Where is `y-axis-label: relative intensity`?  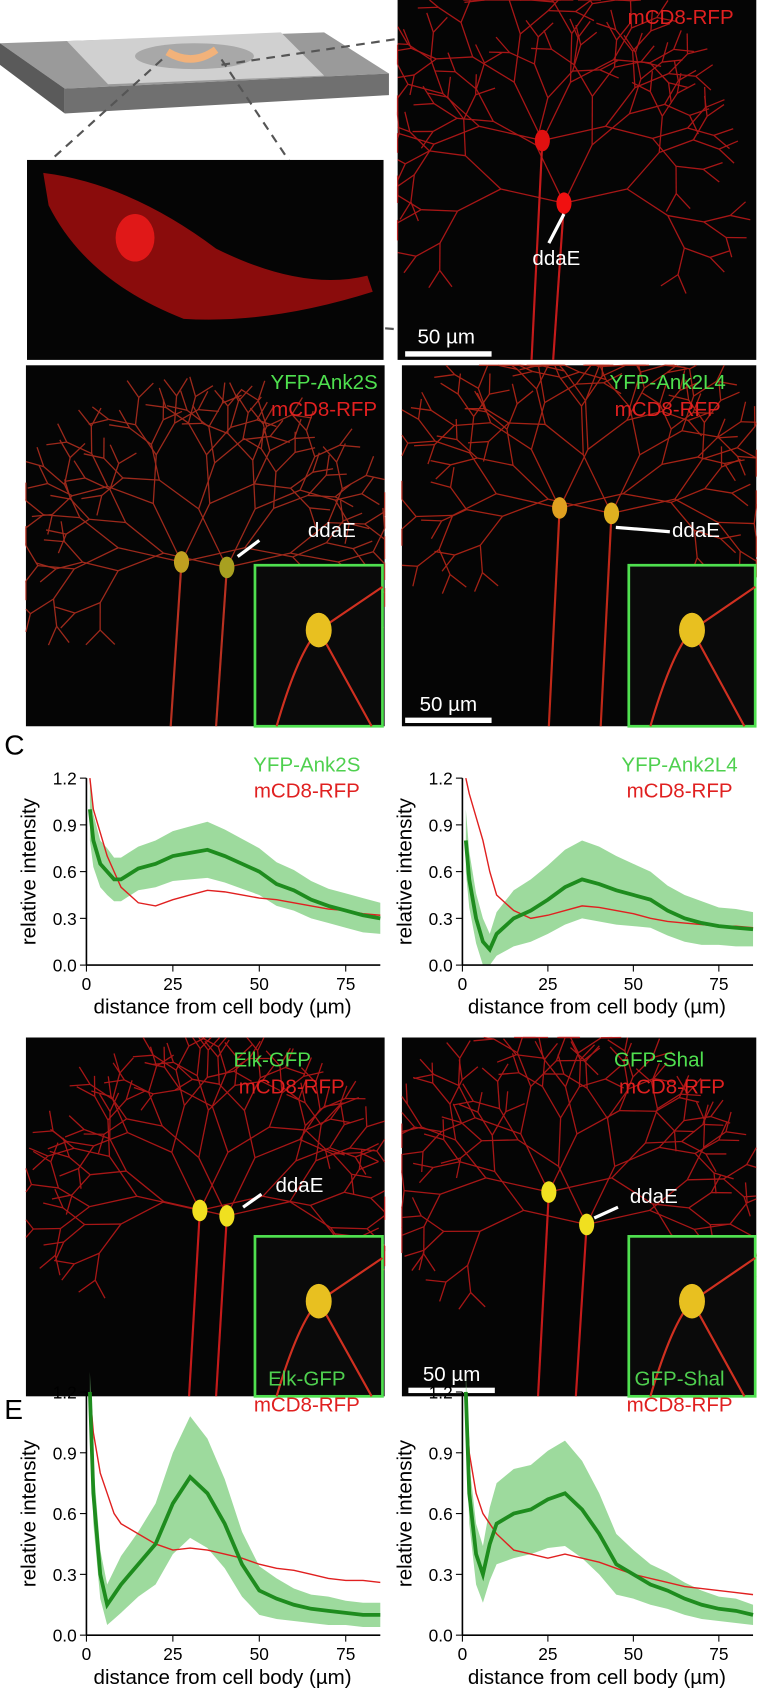
y-axis-label: relative intensity is located at coordinates (29, 1513).